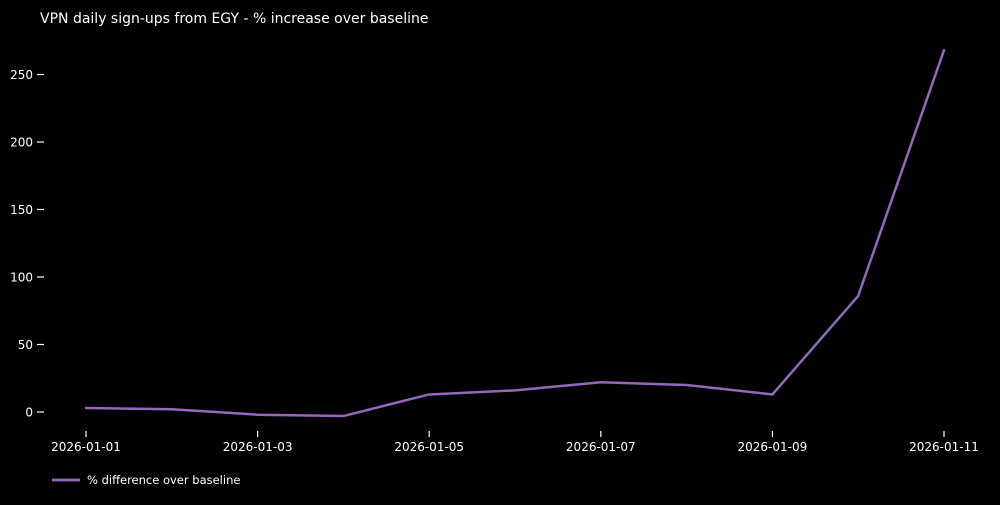  I want to click on y-tick-label: 150, so click(21, 210).